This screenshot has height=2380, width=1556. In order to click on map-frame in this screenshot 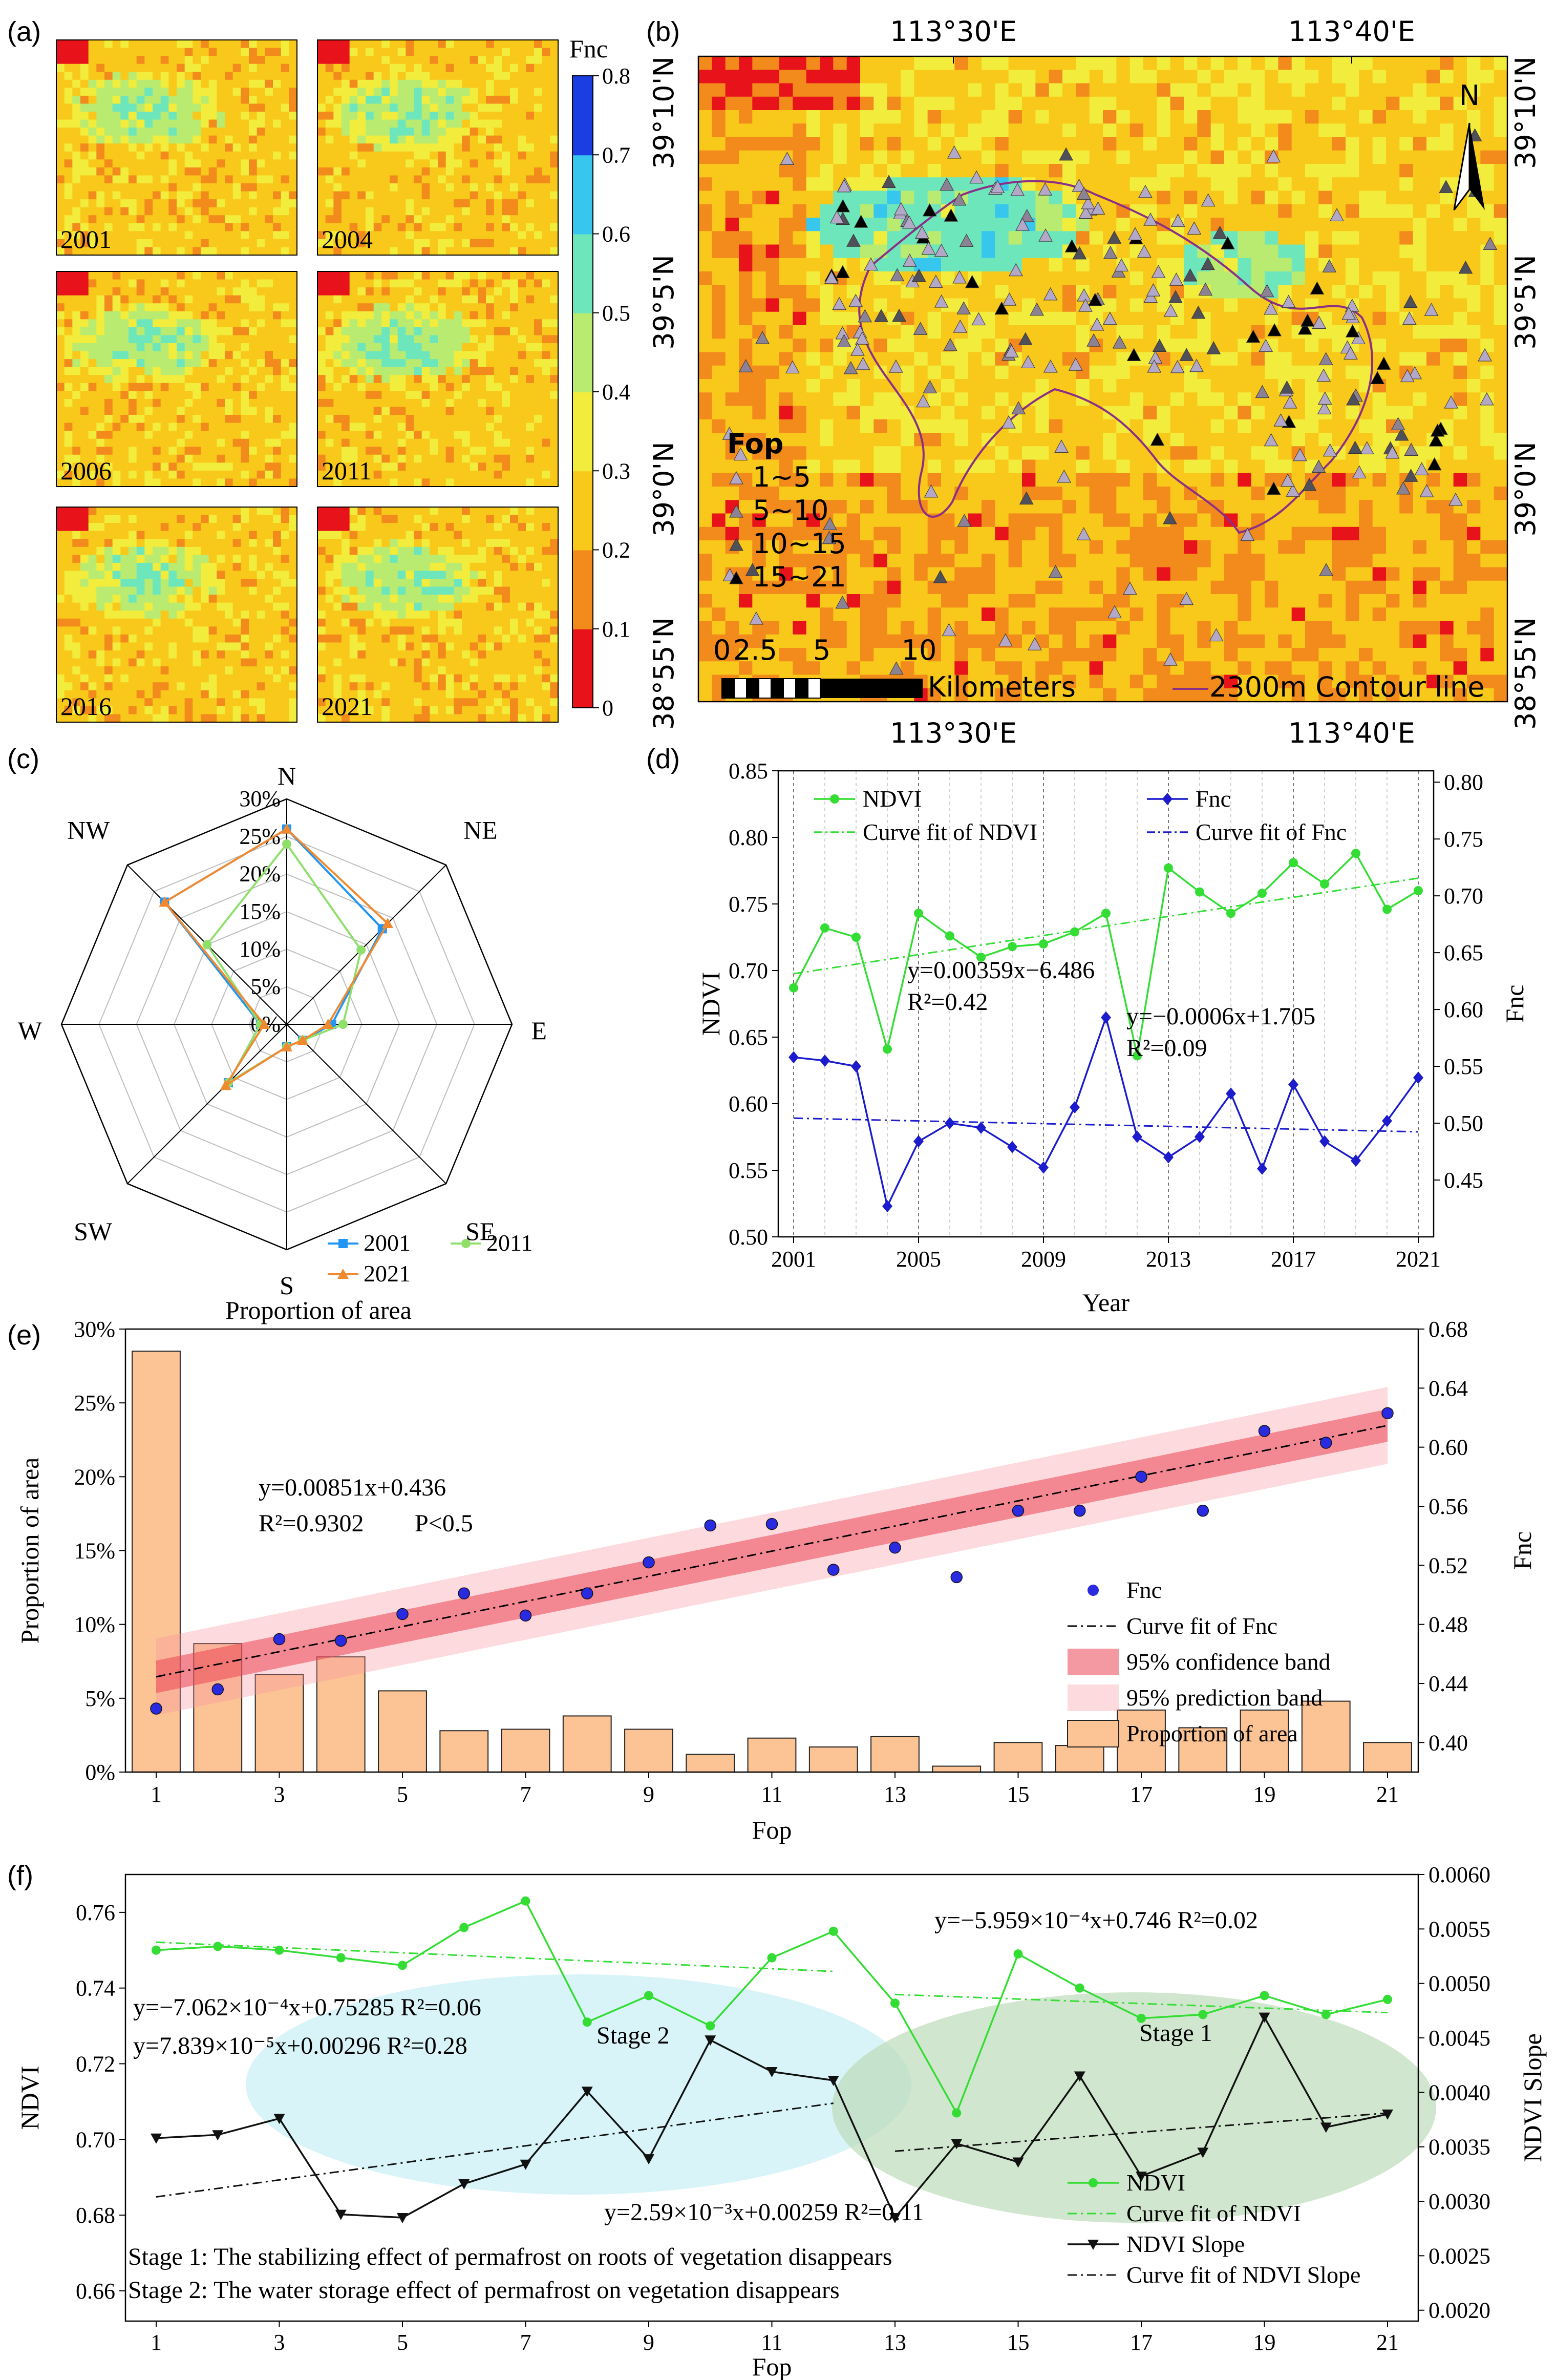, I will do `click(438, 379)`.